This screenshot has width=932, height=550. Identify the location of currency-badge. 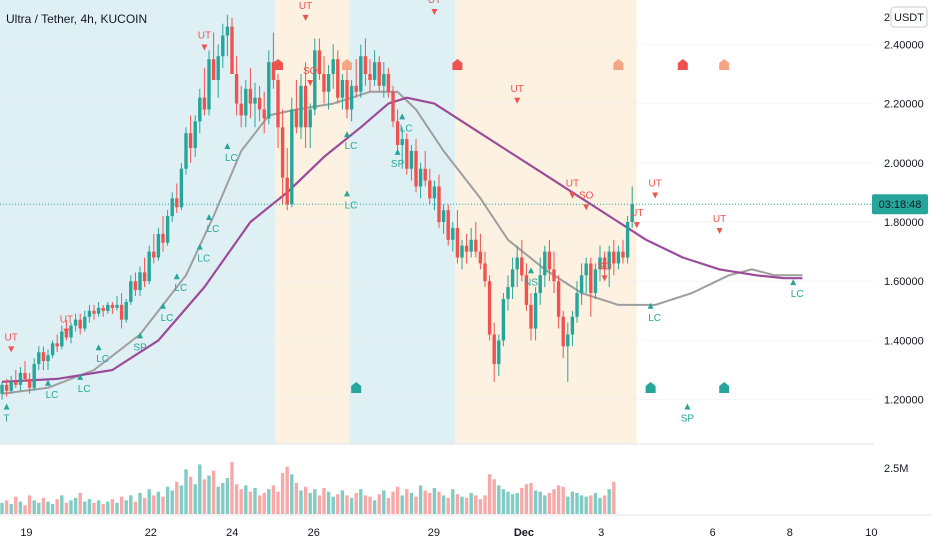
(909, 17).